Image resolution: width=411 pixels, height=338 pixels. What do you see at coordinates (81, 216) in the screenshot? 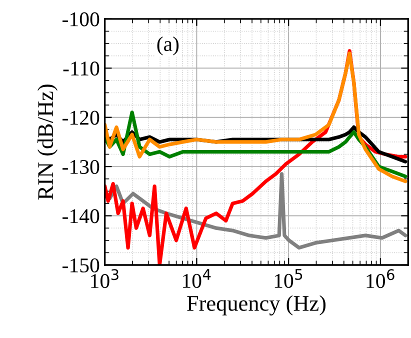
I see `y-tick-label: -140` at bounding box center [81, 216].